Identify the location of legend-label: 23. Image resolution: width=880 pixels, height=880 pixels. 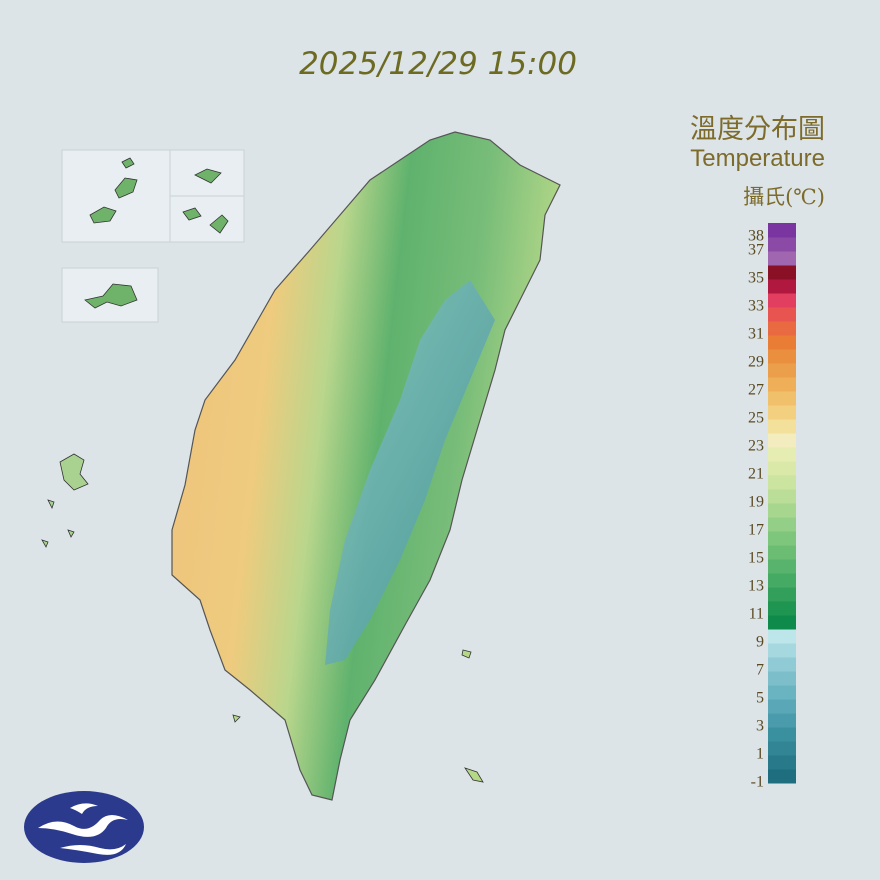
(756, 446).